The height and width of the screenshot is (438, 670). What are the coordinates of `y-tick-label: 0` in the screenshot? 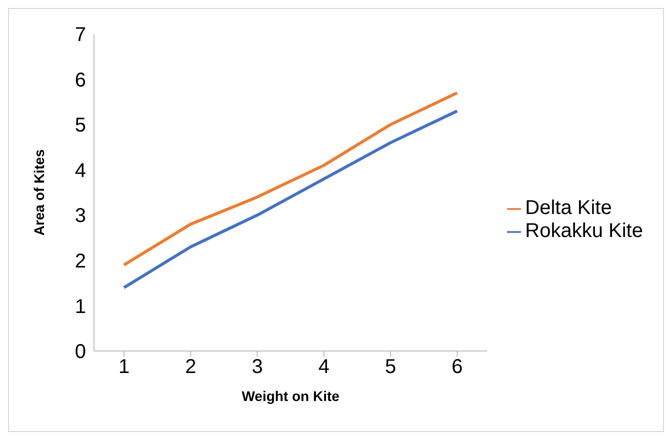 It's located at (80, 352).